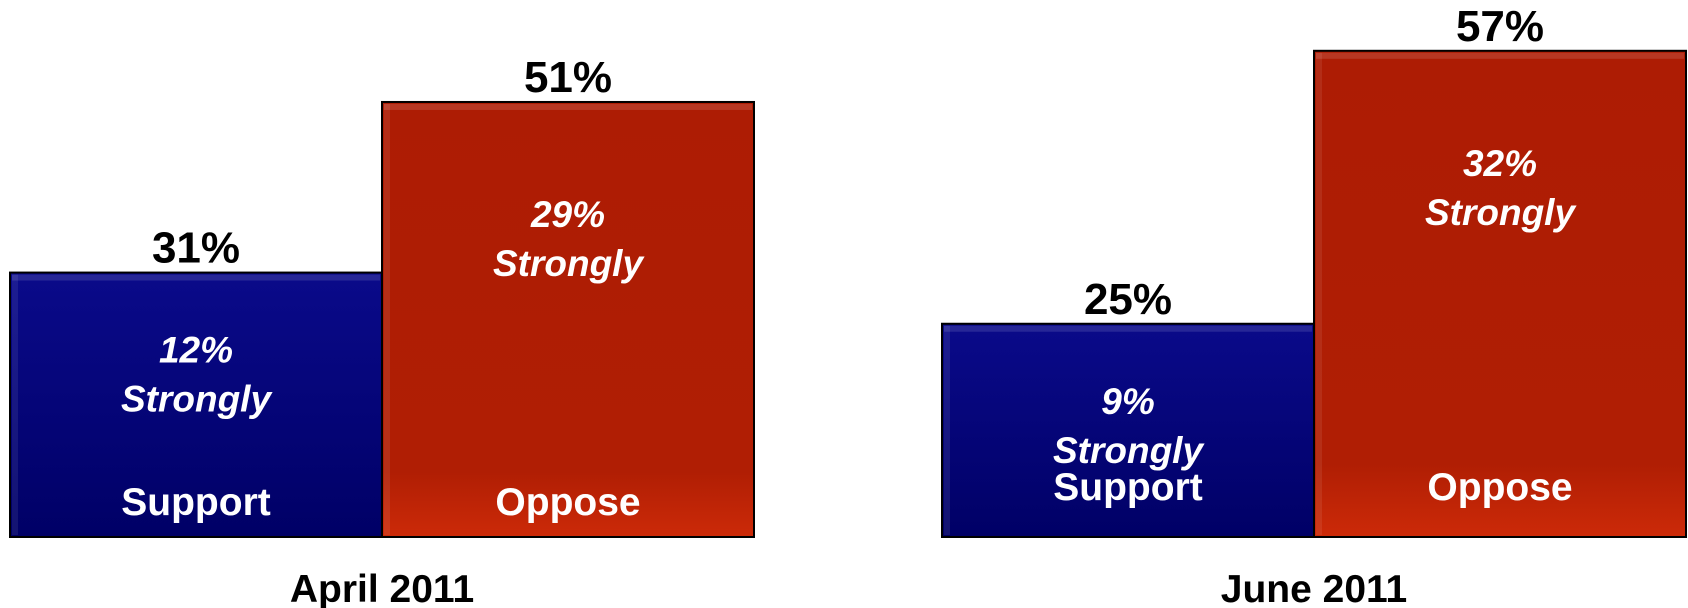  I want to click on period-label: June 2011, so click(1314, 588).